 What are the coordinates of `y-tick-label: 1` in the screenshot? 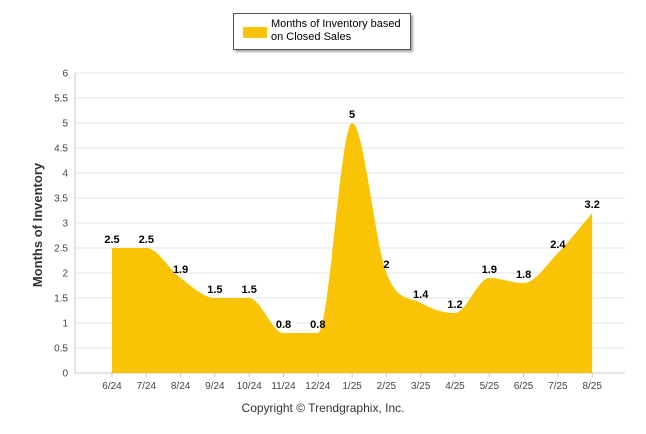 It's located at (65, 324).